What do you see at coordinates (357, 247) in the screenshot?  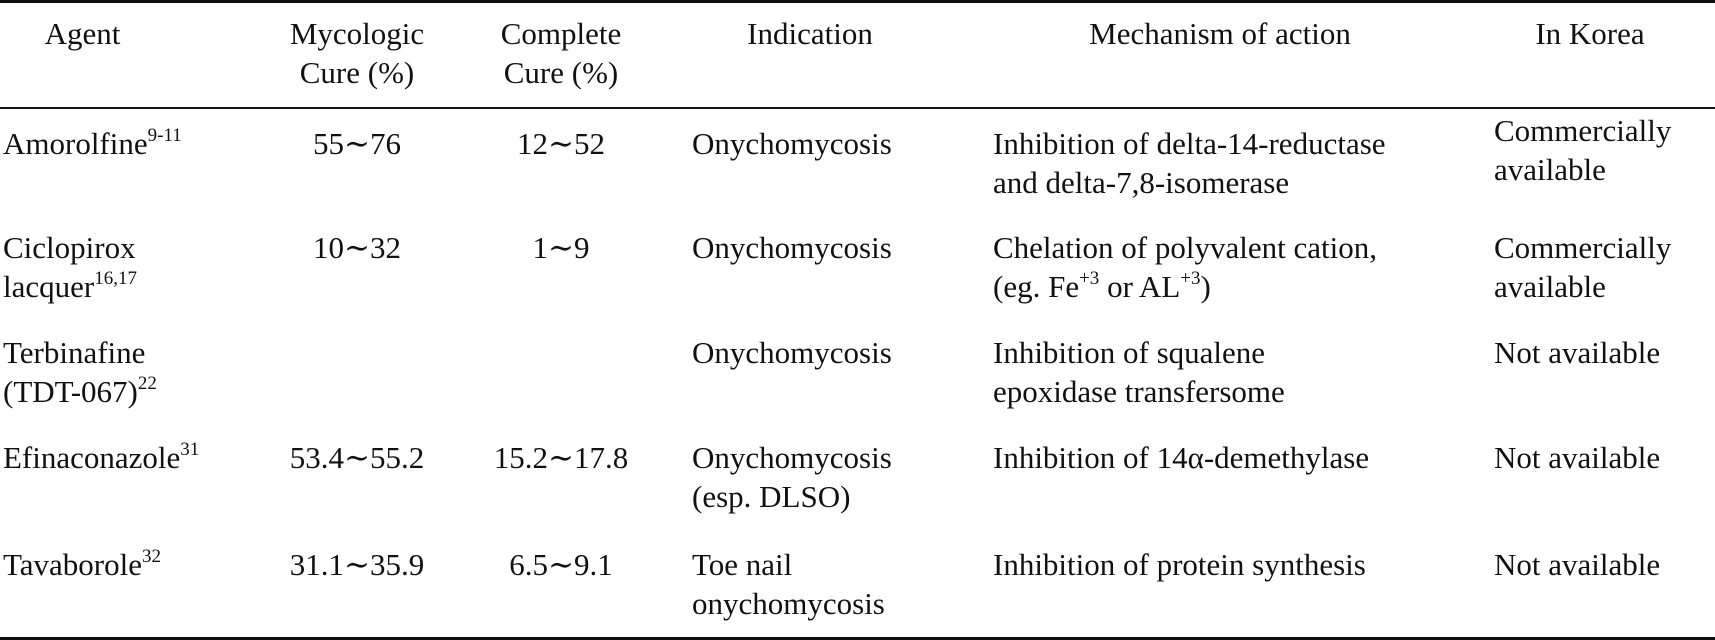 I see `row-ciclopirox-mycologic: 10∼32` at bounding box center [357, 247].